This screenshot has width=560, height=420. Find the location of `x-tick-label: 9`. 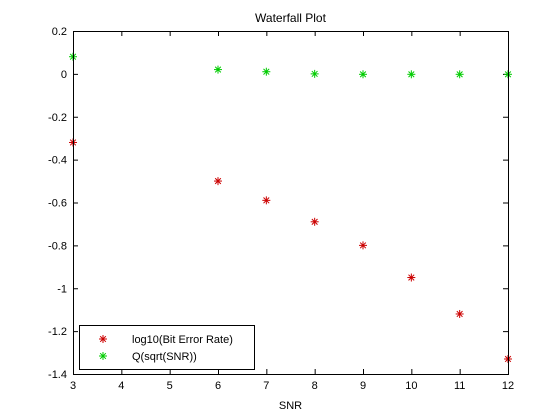

x-tick-label: 9 is located at coordinates (363, 386).